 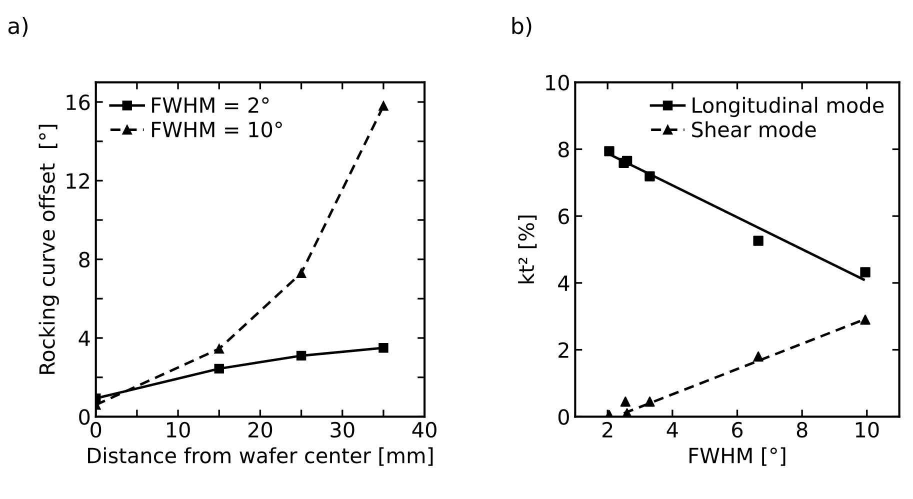 I want to click on y-tick-label: 12, so click(x=77, y=181).